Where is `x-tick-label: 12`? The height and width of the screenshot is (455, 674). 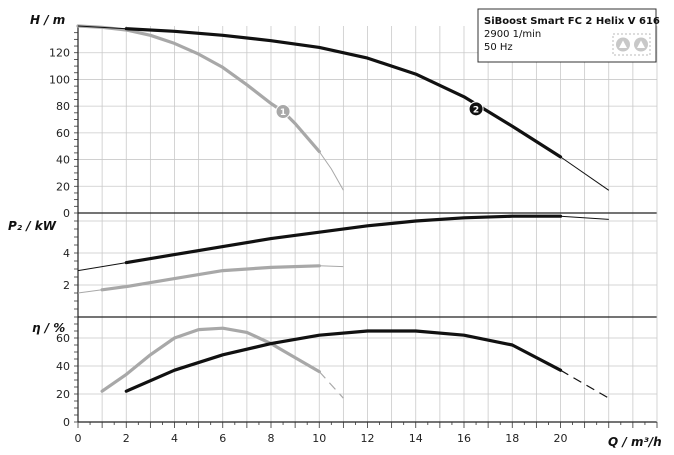 x-tick-label: 12 is located at coordinates (368, 438).